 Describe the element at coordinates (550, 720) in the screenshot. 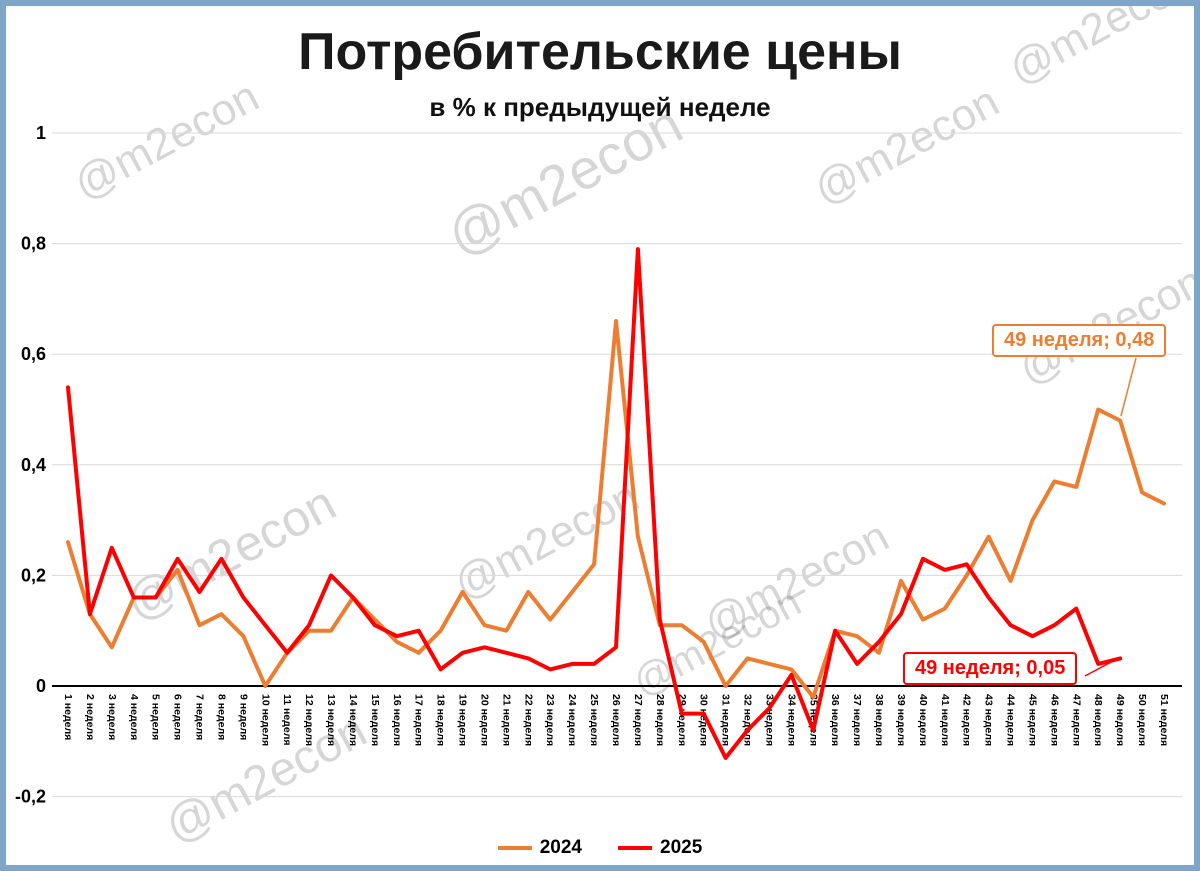

I see `x-tick-label: 23 неделя` at that location.